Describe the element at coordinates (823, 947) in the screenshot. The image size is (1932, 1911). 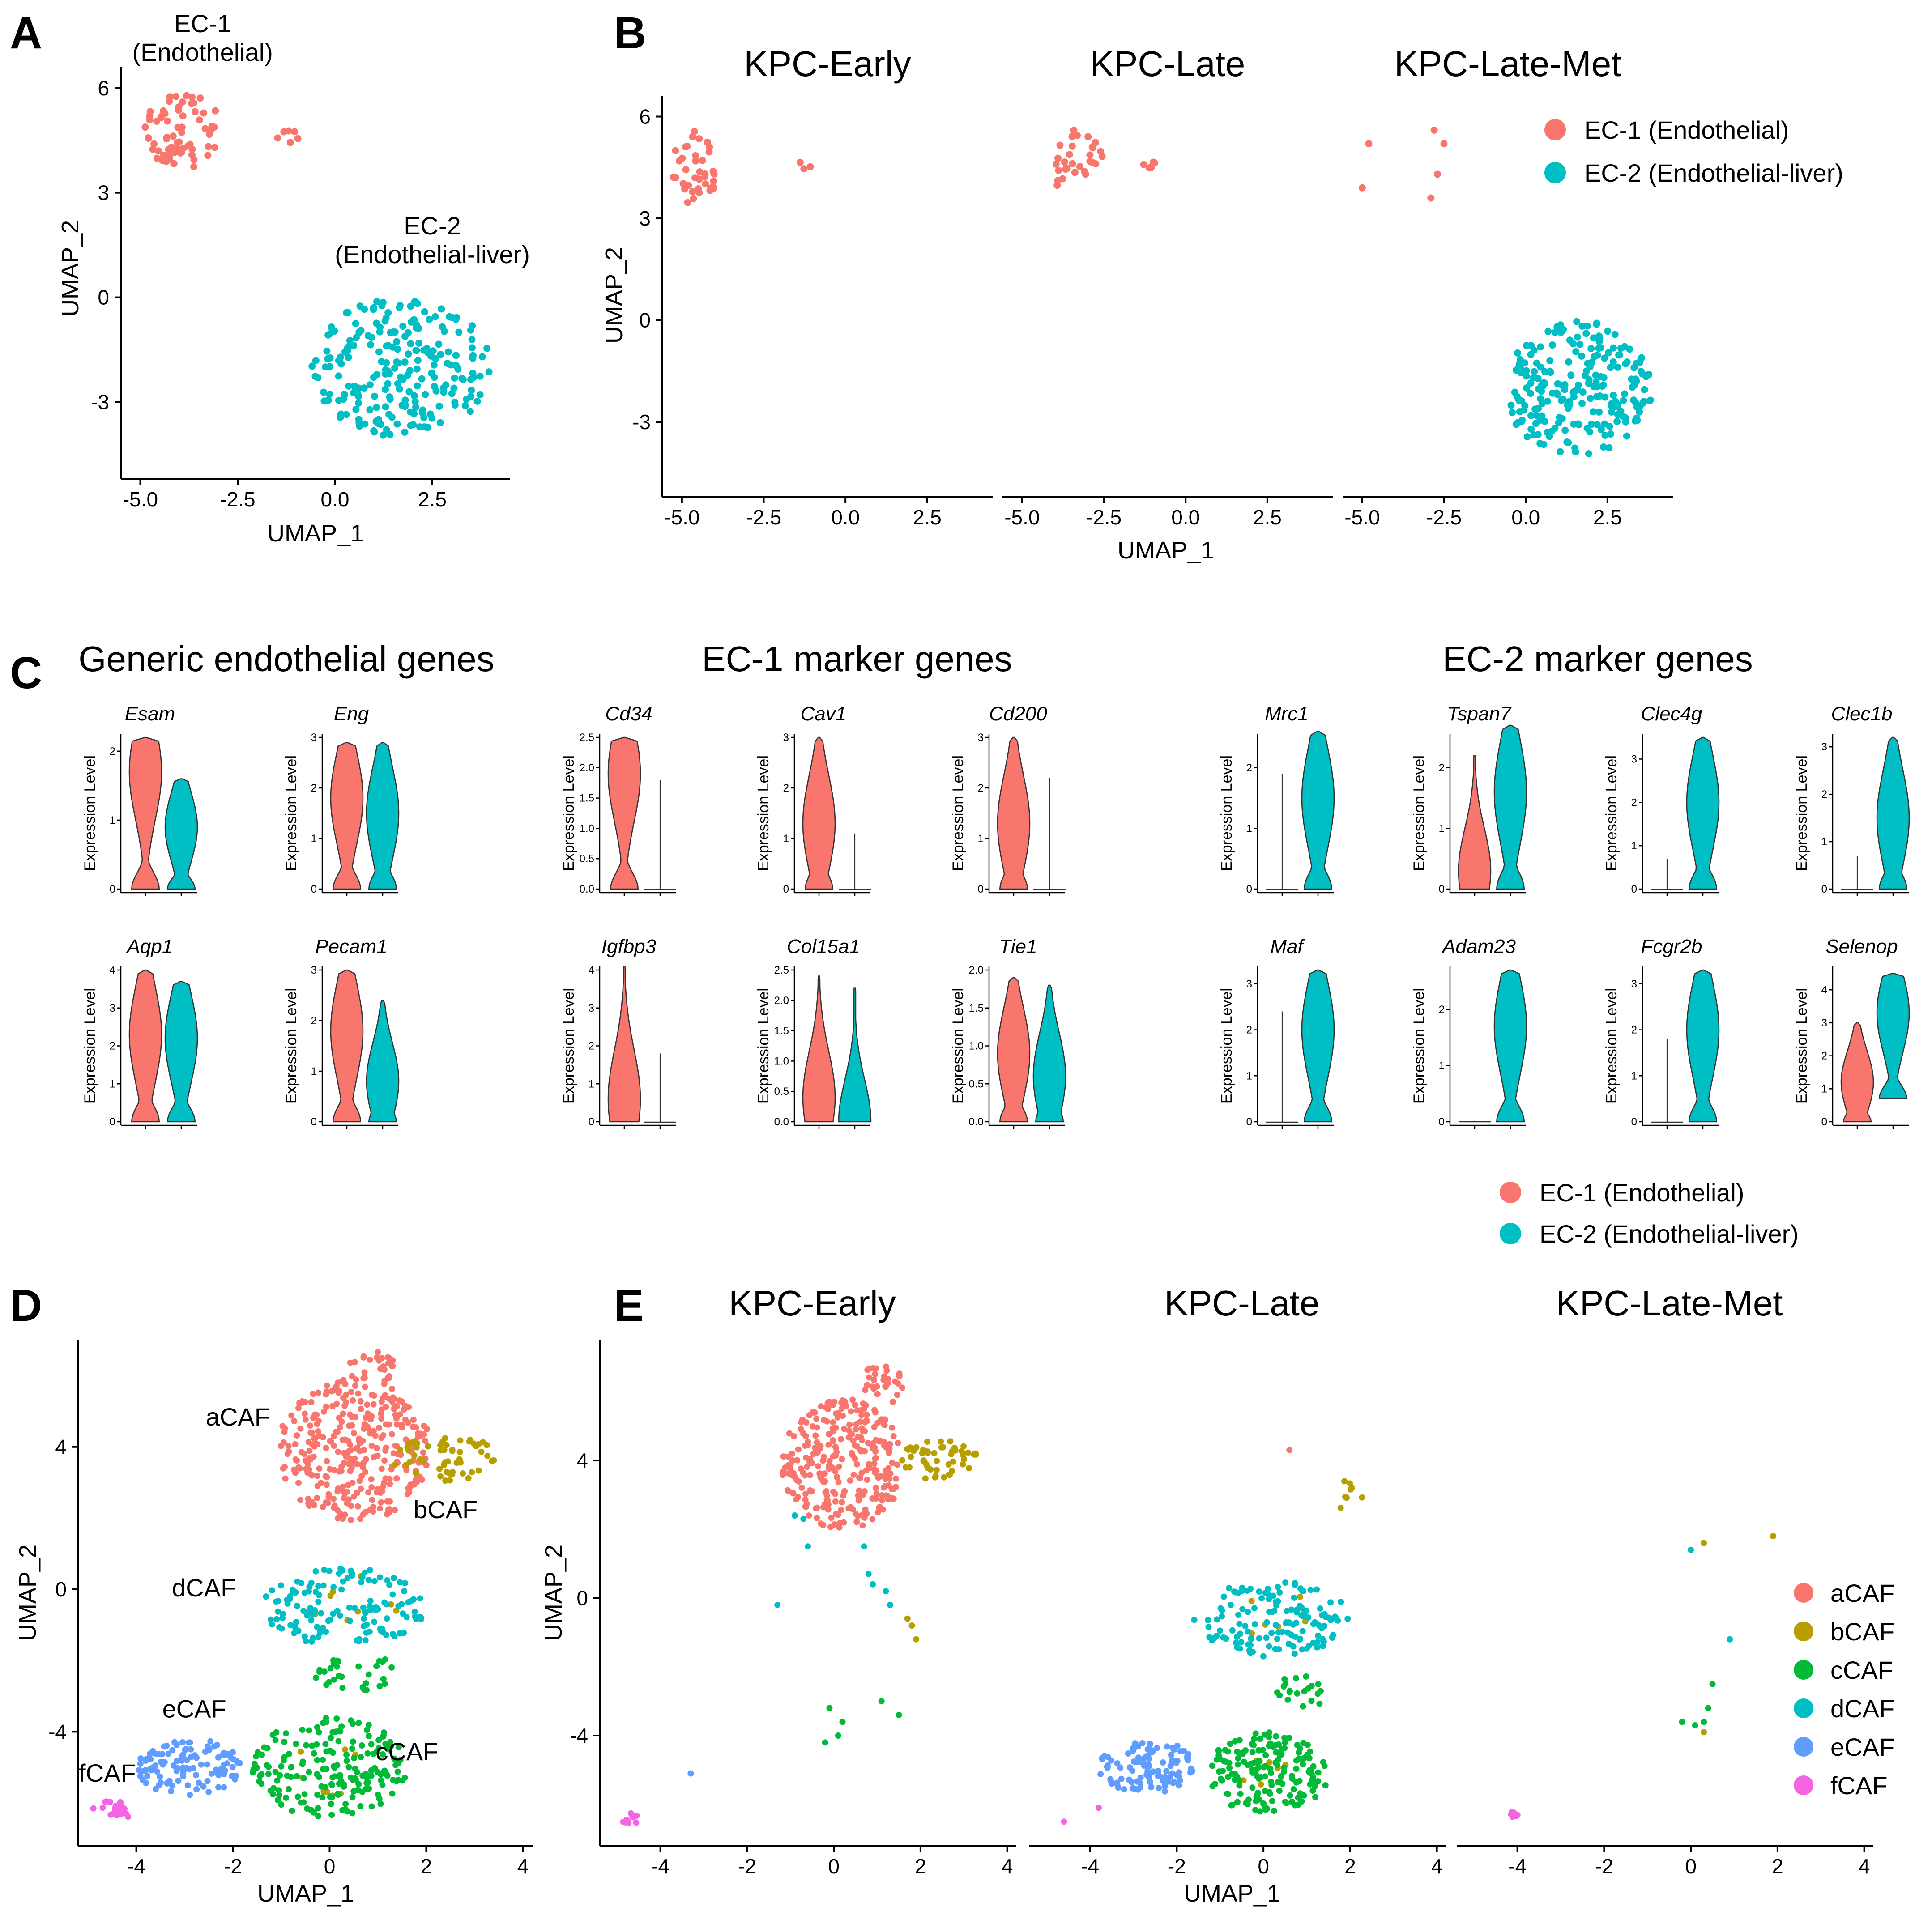
I see `gene-title: Col15a1` at that location.